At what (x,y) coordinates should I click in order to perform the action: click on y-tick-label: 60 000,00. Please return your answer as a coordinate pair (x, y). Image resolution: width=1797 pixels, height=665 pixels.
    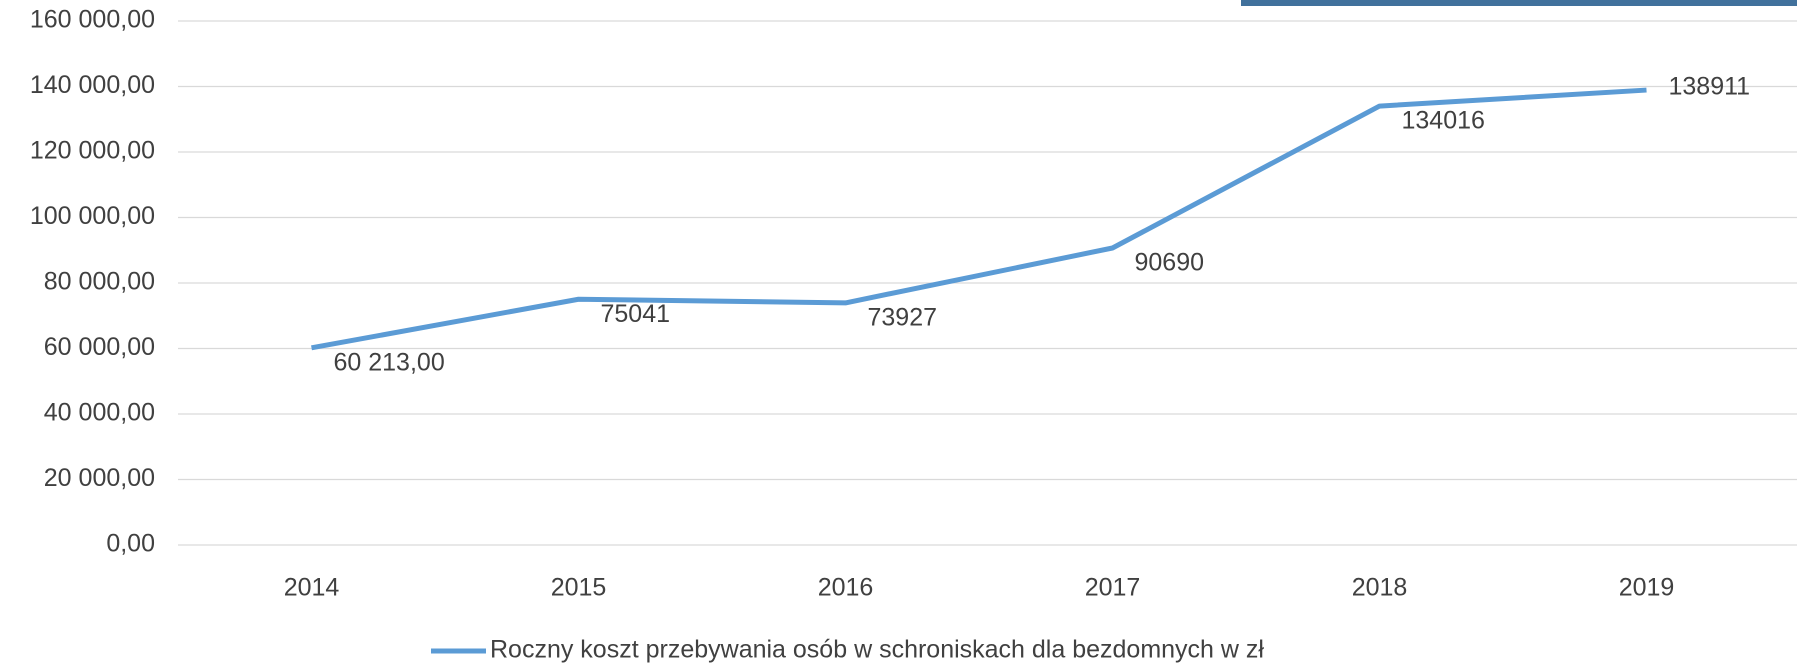
    Looking at the image, I should click on (99, 347).